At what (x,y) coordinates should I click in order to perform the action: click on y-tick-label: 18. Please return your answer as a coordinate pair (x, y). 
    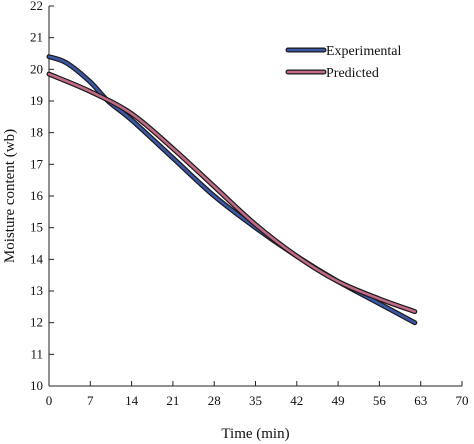
    Looking at the image, I should click on (36, 132).